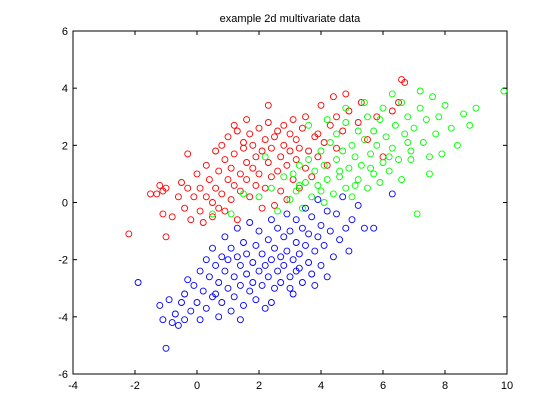 This screenshot has height=420, width=560. What do you see at coordinates (445, 386) in the screenshot?
I see `x-tick-label: 8` at bounding box center [445, 386].